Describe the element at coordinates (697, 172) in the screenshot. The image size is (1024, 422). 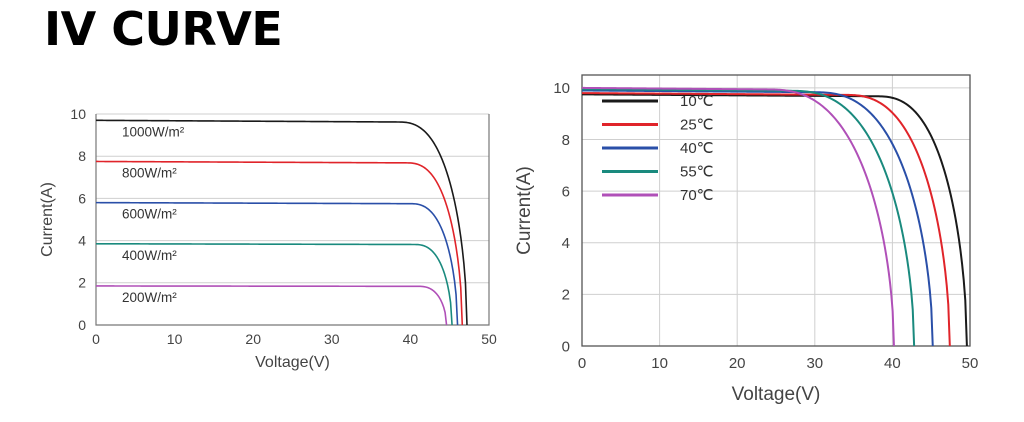
I see `legend-label-3: 55℃` at that location.